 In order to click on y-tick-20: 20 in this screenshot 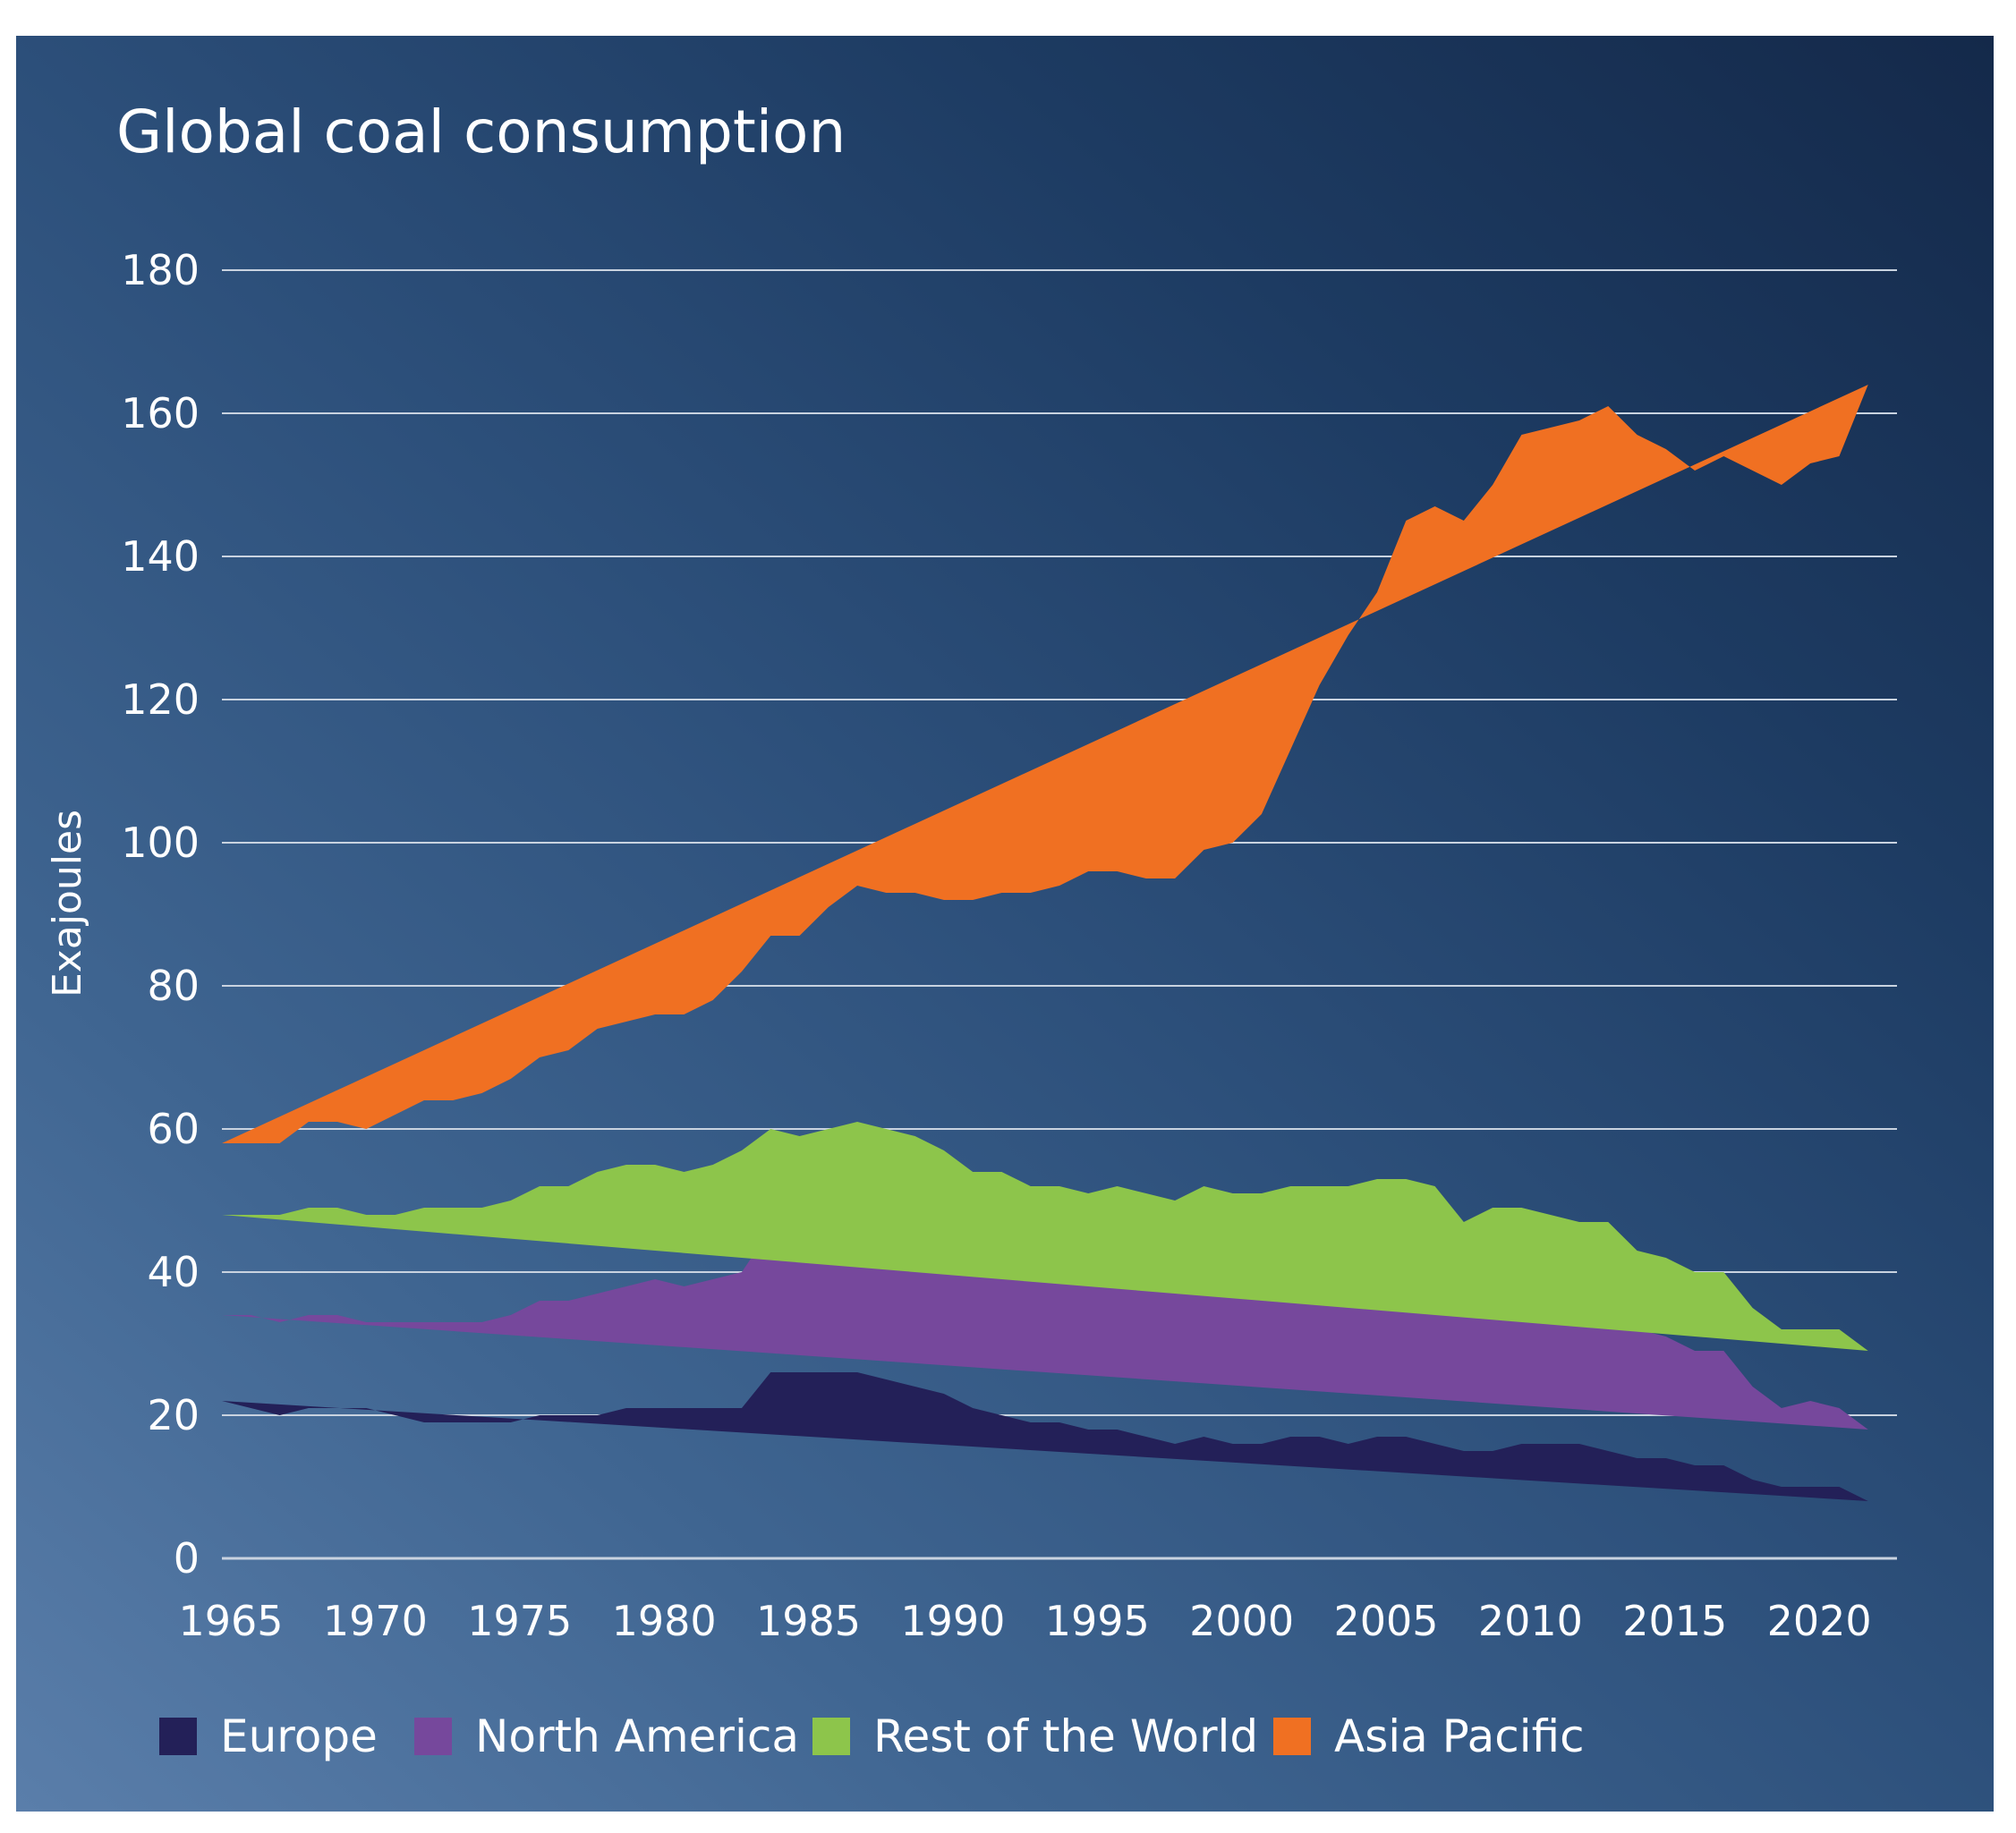, I will do `click(173, 1415)`.